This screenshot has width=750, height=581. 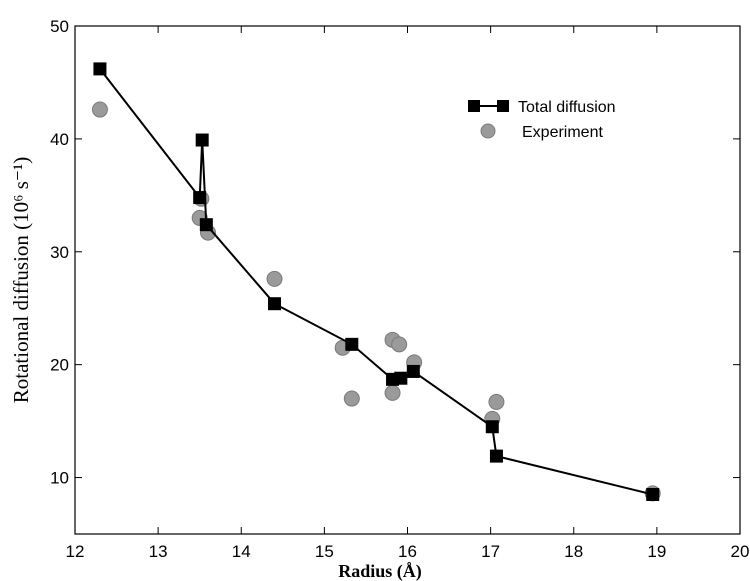 I want to click on y-axis-label: Rotational diffusion (10⁶ s⁻¹), so click(x=21, y=280).